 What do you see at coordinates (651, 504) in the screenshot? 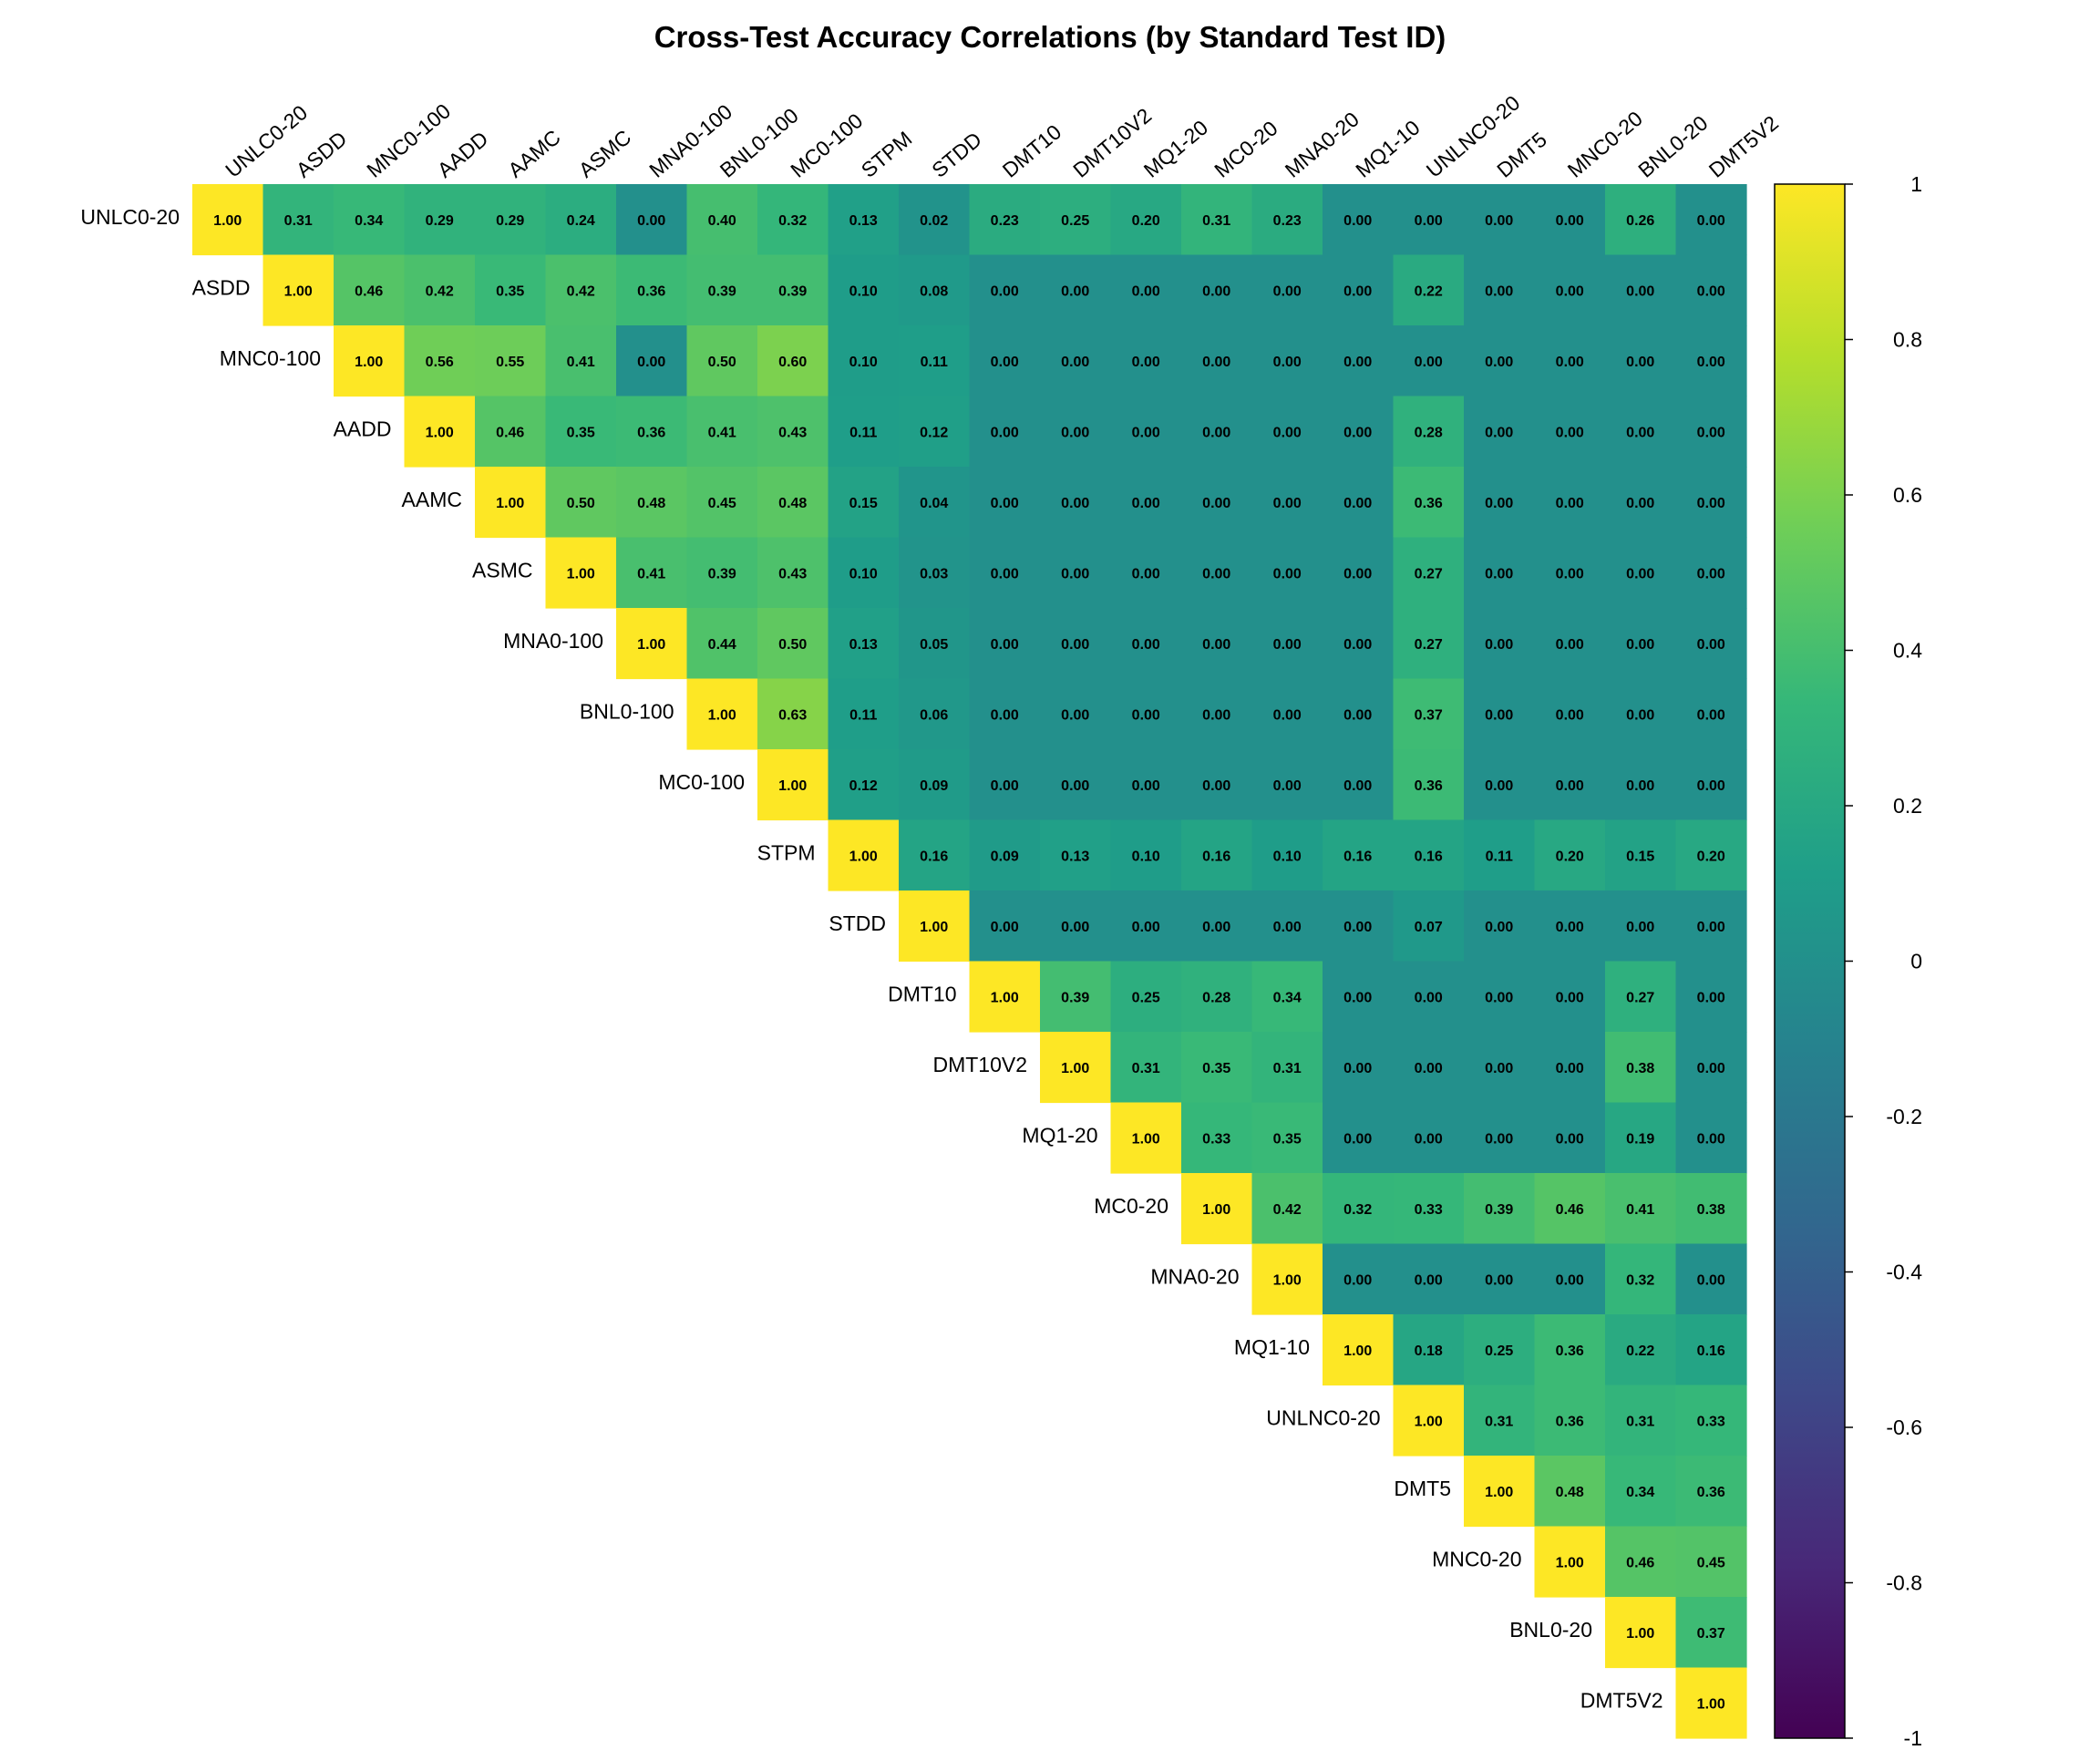
I see `cell-value-label: 0.48` at bounding box center [651, 504].